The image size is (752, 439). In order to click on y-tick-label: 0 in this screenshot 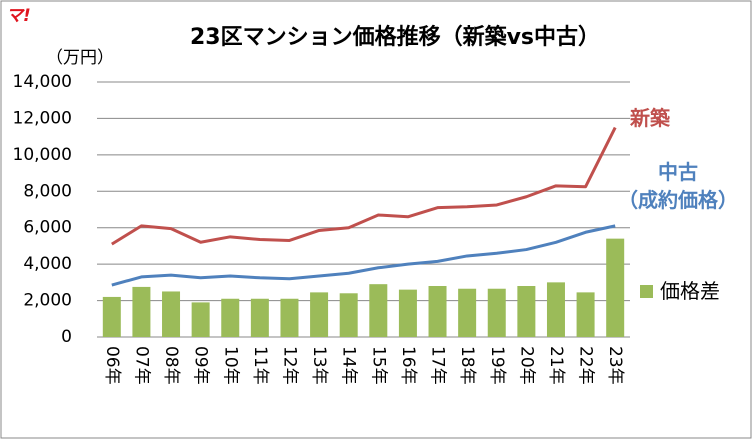, I will do `click(66, 337)`.